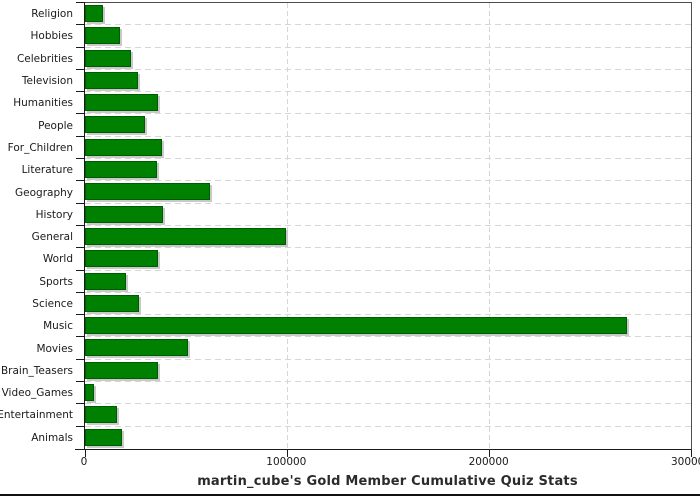  I want to click on bar-geography, so click(147, 192).